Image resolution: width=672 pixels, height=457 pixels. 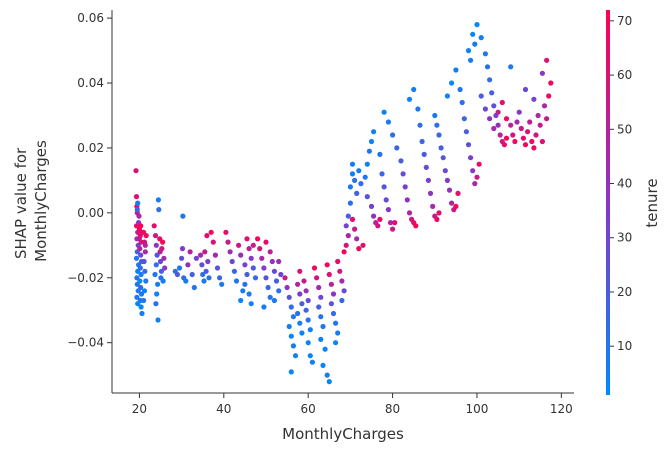 I want to click on colorbar-ticks: 10 20 30 40 50 60 70, so click(x=621, y=183).